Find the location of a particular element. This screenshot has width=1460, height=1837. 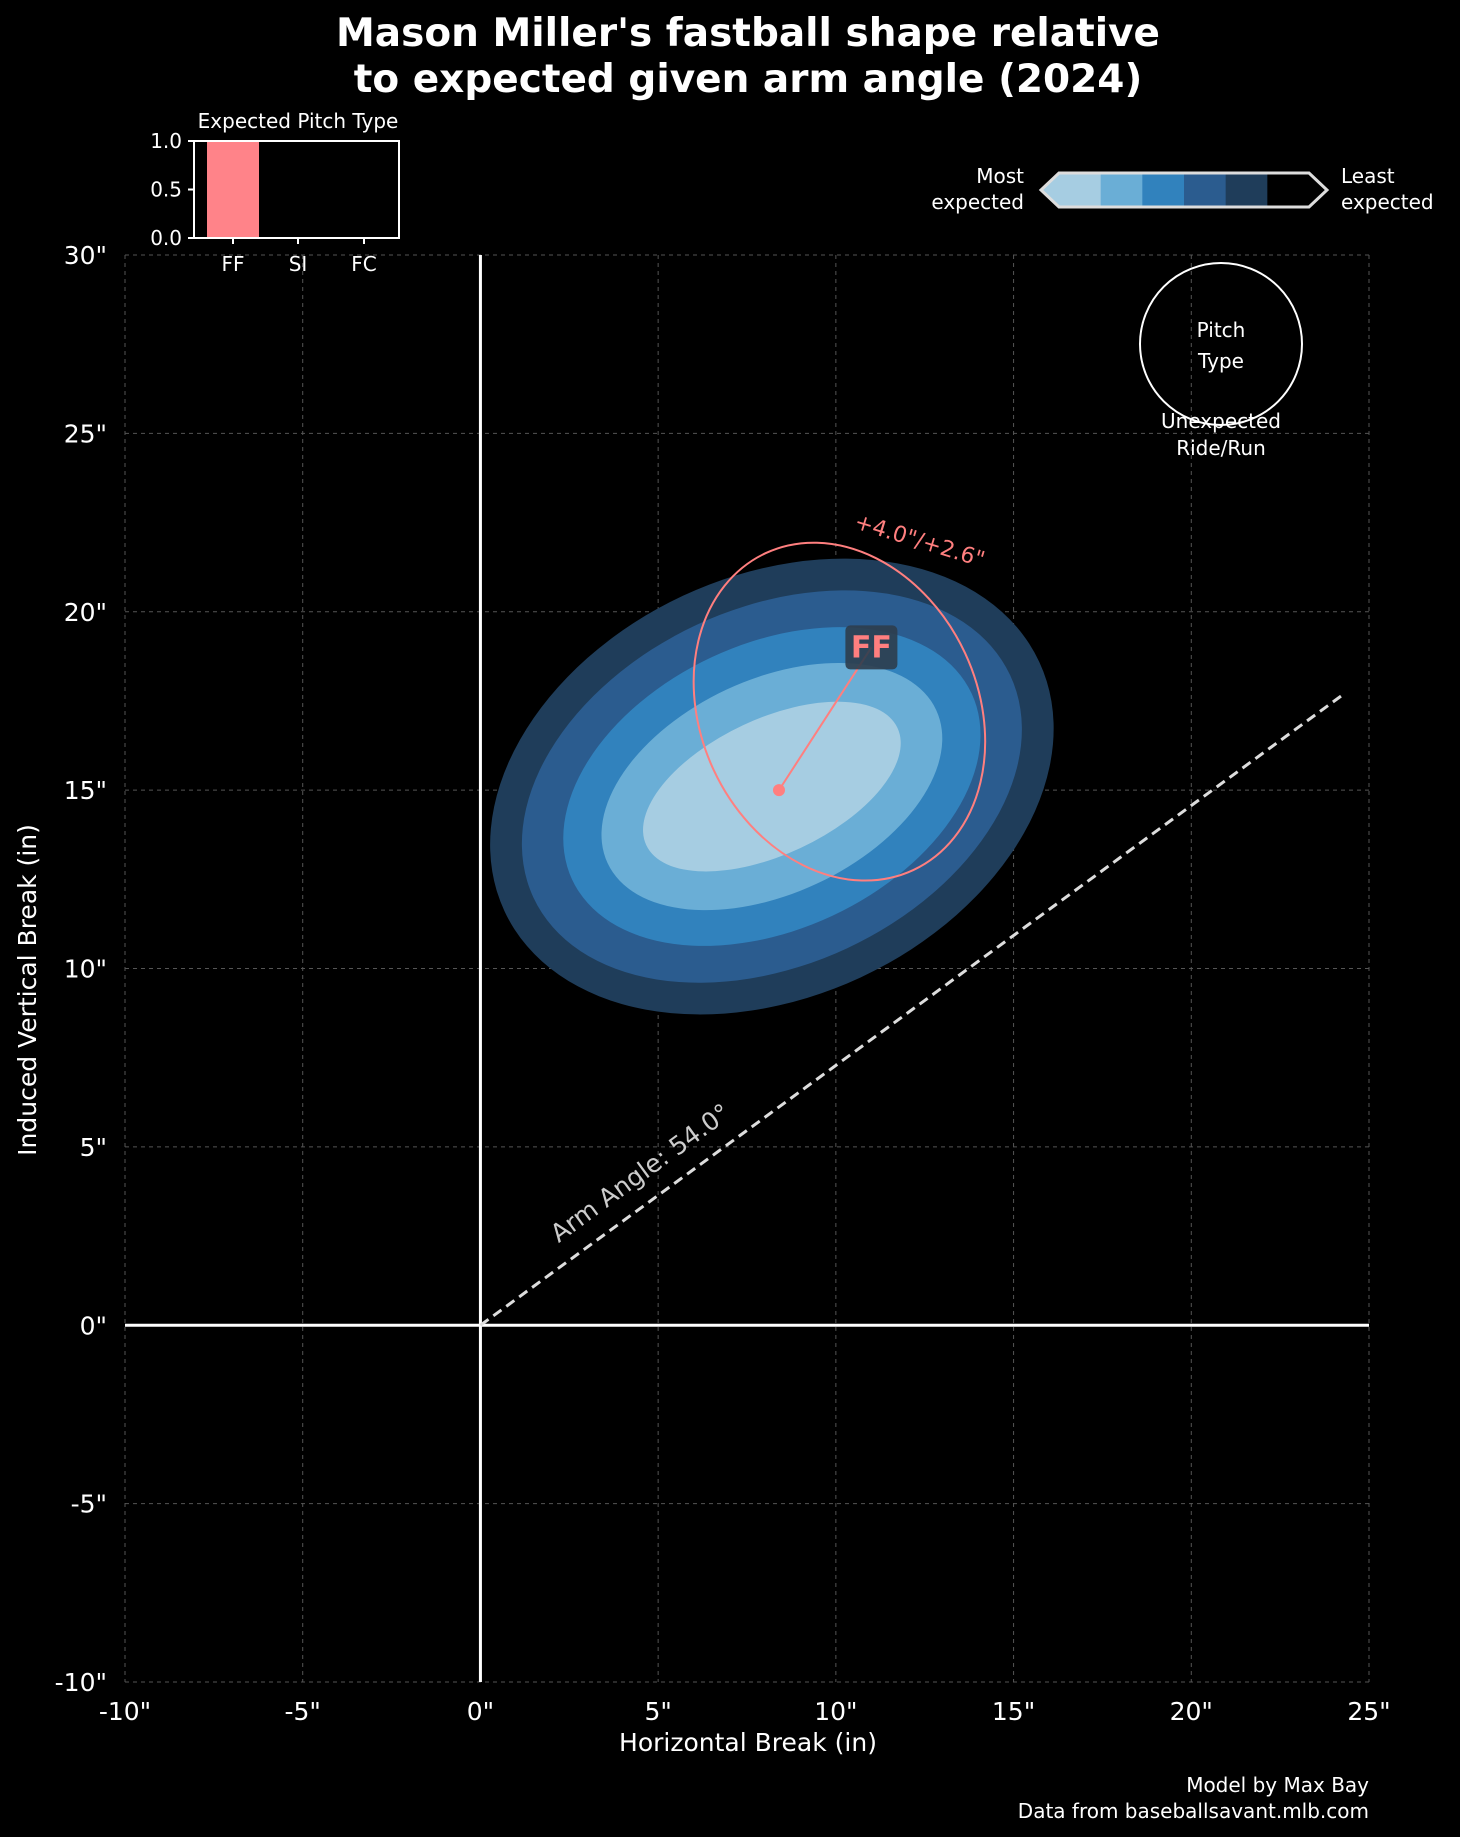

x-tick-label: 15" is located at coordinates (1013, 1711).